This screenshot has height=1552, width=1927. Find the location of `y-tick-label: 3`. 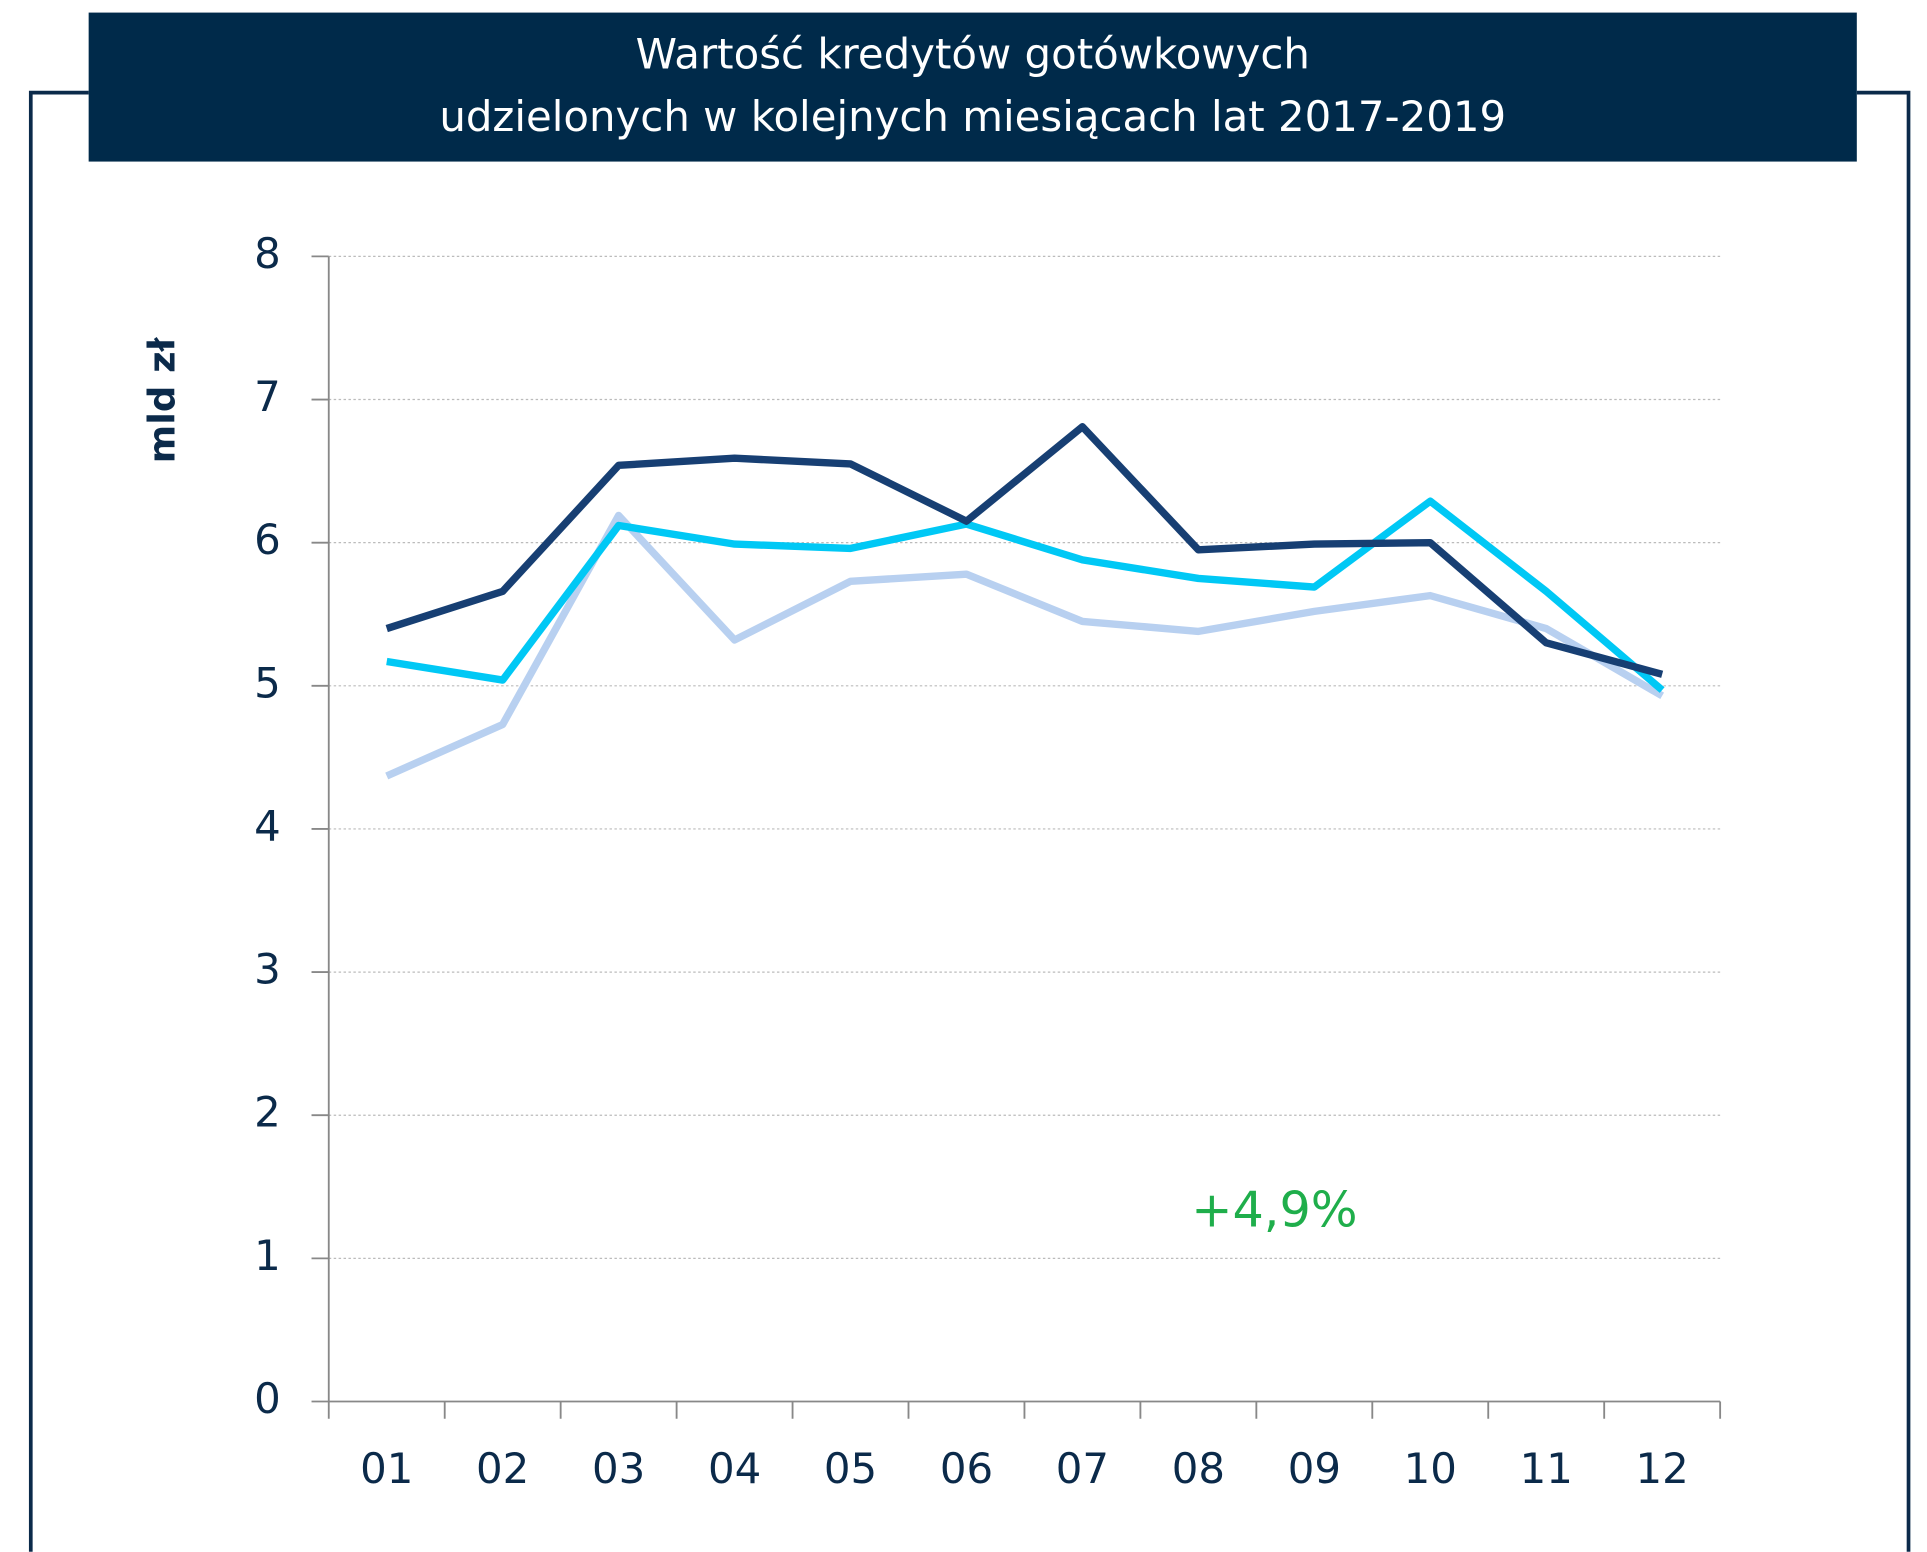

y-tick-label: 3 is located at coordinates (267, 969).